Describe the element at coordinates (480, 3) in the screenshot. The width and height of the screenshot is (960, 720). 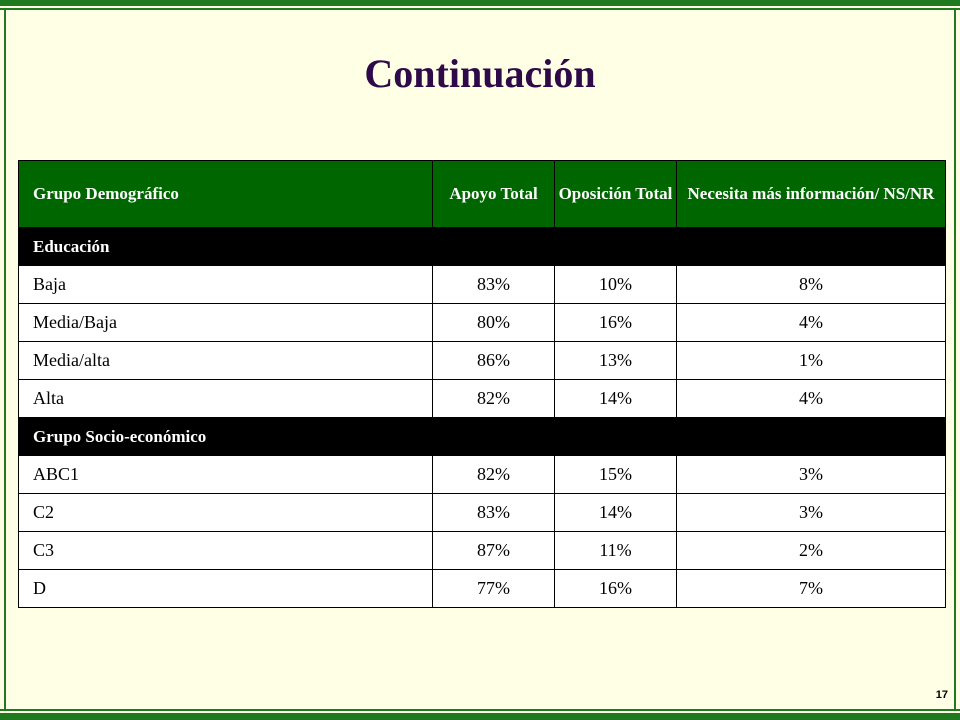
I see `top-border-thick` at that location.